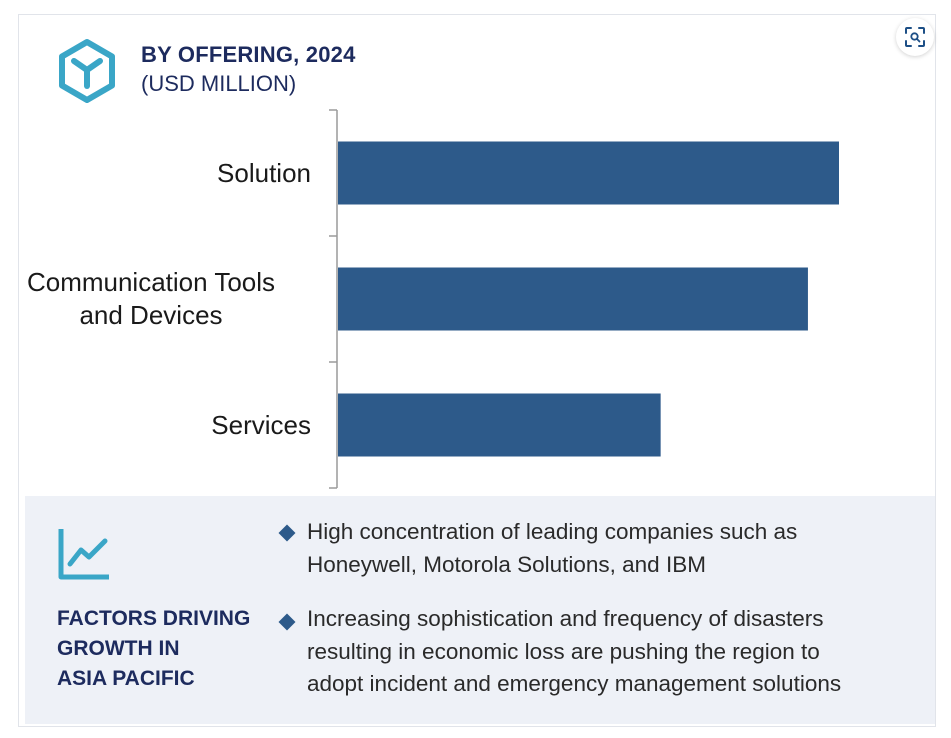 The image size is (951, 738). What do you see at coordinates (248, 54) in the screenshot?
I see `chart-title: BY OFFERING, 2024` at bounding box center [248, 54].